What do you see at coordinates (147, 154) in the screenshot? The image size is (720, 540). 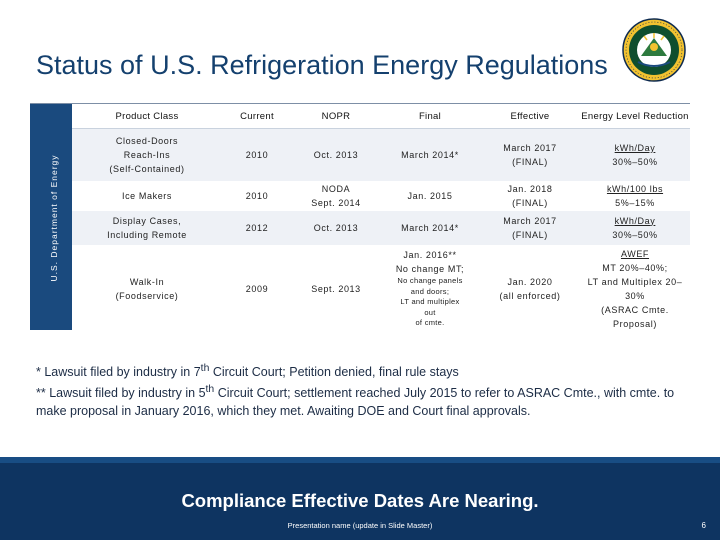 I see `cell-product: Closed-Doors Reach-Ins (Self-Contained)` at bounding box center [147, 154].